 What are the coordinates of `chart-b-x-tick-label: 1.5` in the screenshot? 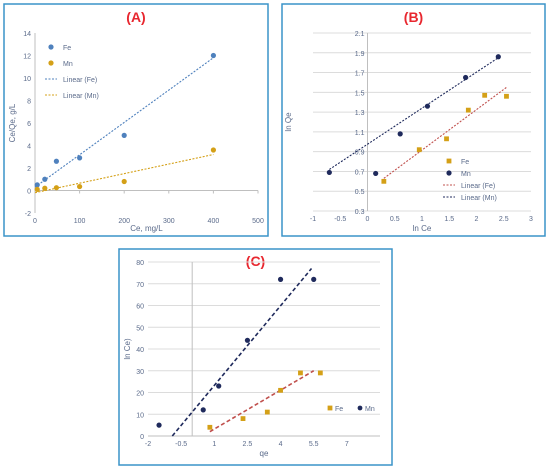 It's located at (449, 219).